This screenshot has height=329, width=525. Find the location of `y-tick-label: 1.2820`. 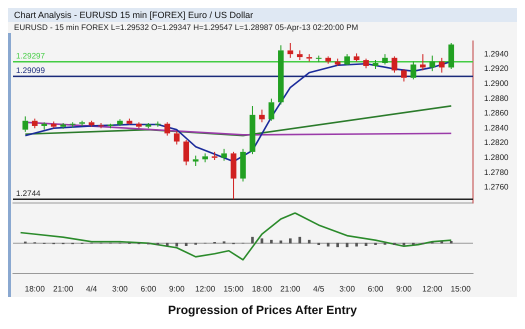

y-tick-label: 1.2820 is located at coordinates (497, 143).